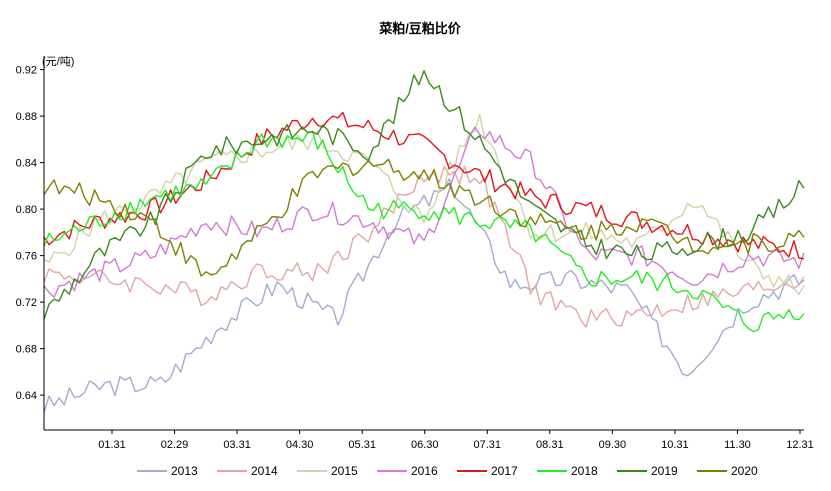 The height and width of the screenshot is (491, 831). I want to click on legend-label-2019: 2019, so click(664, 471).